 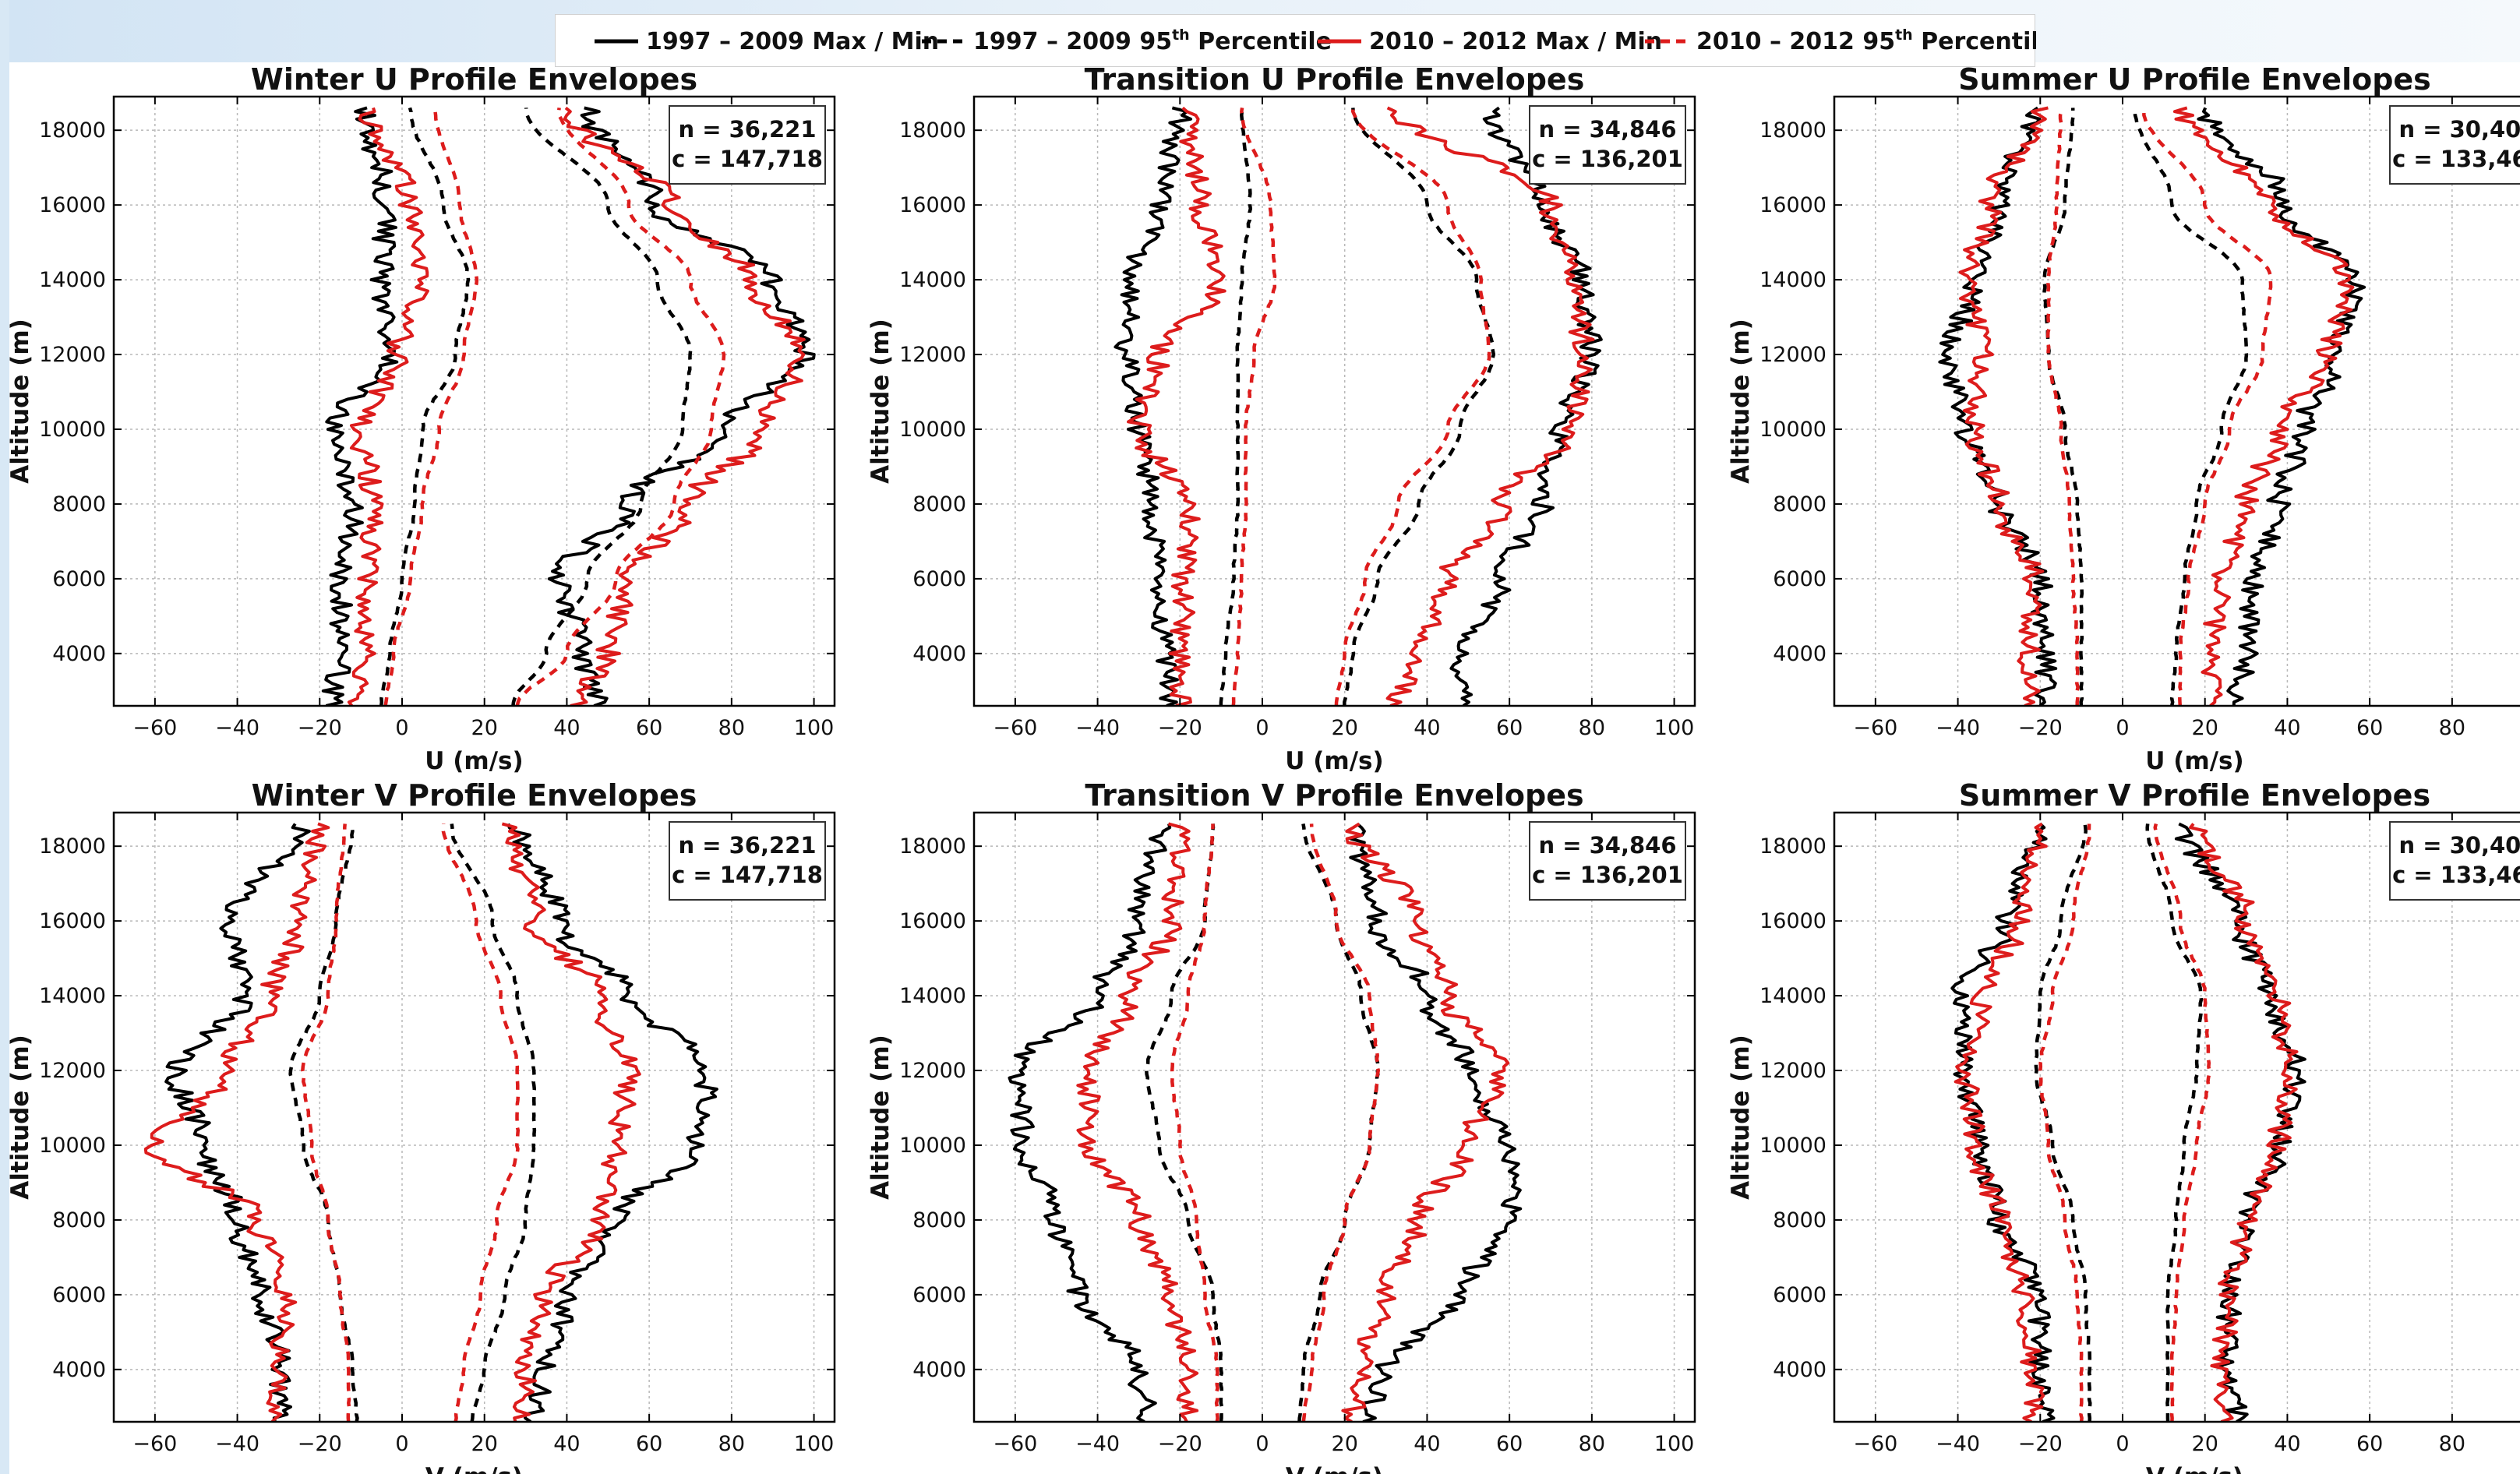 I want to click on annotation-text-1: n = 34,846, so click(x=1607, y=845).